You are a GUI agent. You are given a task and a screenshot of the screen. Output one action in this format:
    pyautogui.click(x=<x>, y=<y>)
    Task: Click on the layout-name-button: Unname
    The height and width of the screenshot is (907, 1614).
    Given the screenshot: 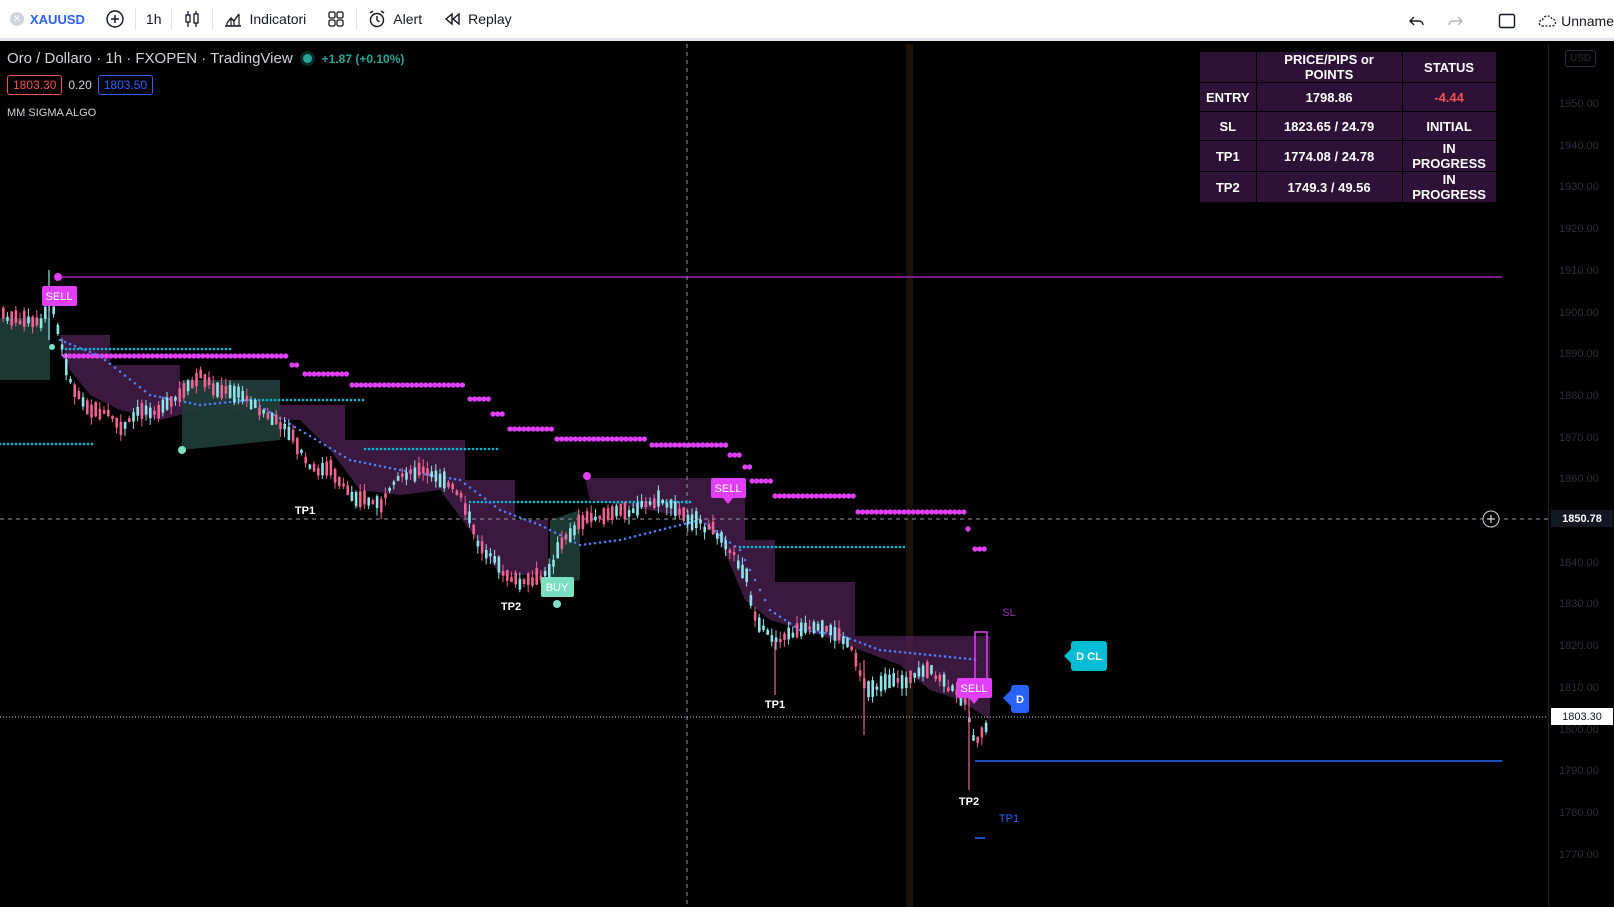 What is the action you would take?
    pyautogui.click(x=1574, y=20)
    